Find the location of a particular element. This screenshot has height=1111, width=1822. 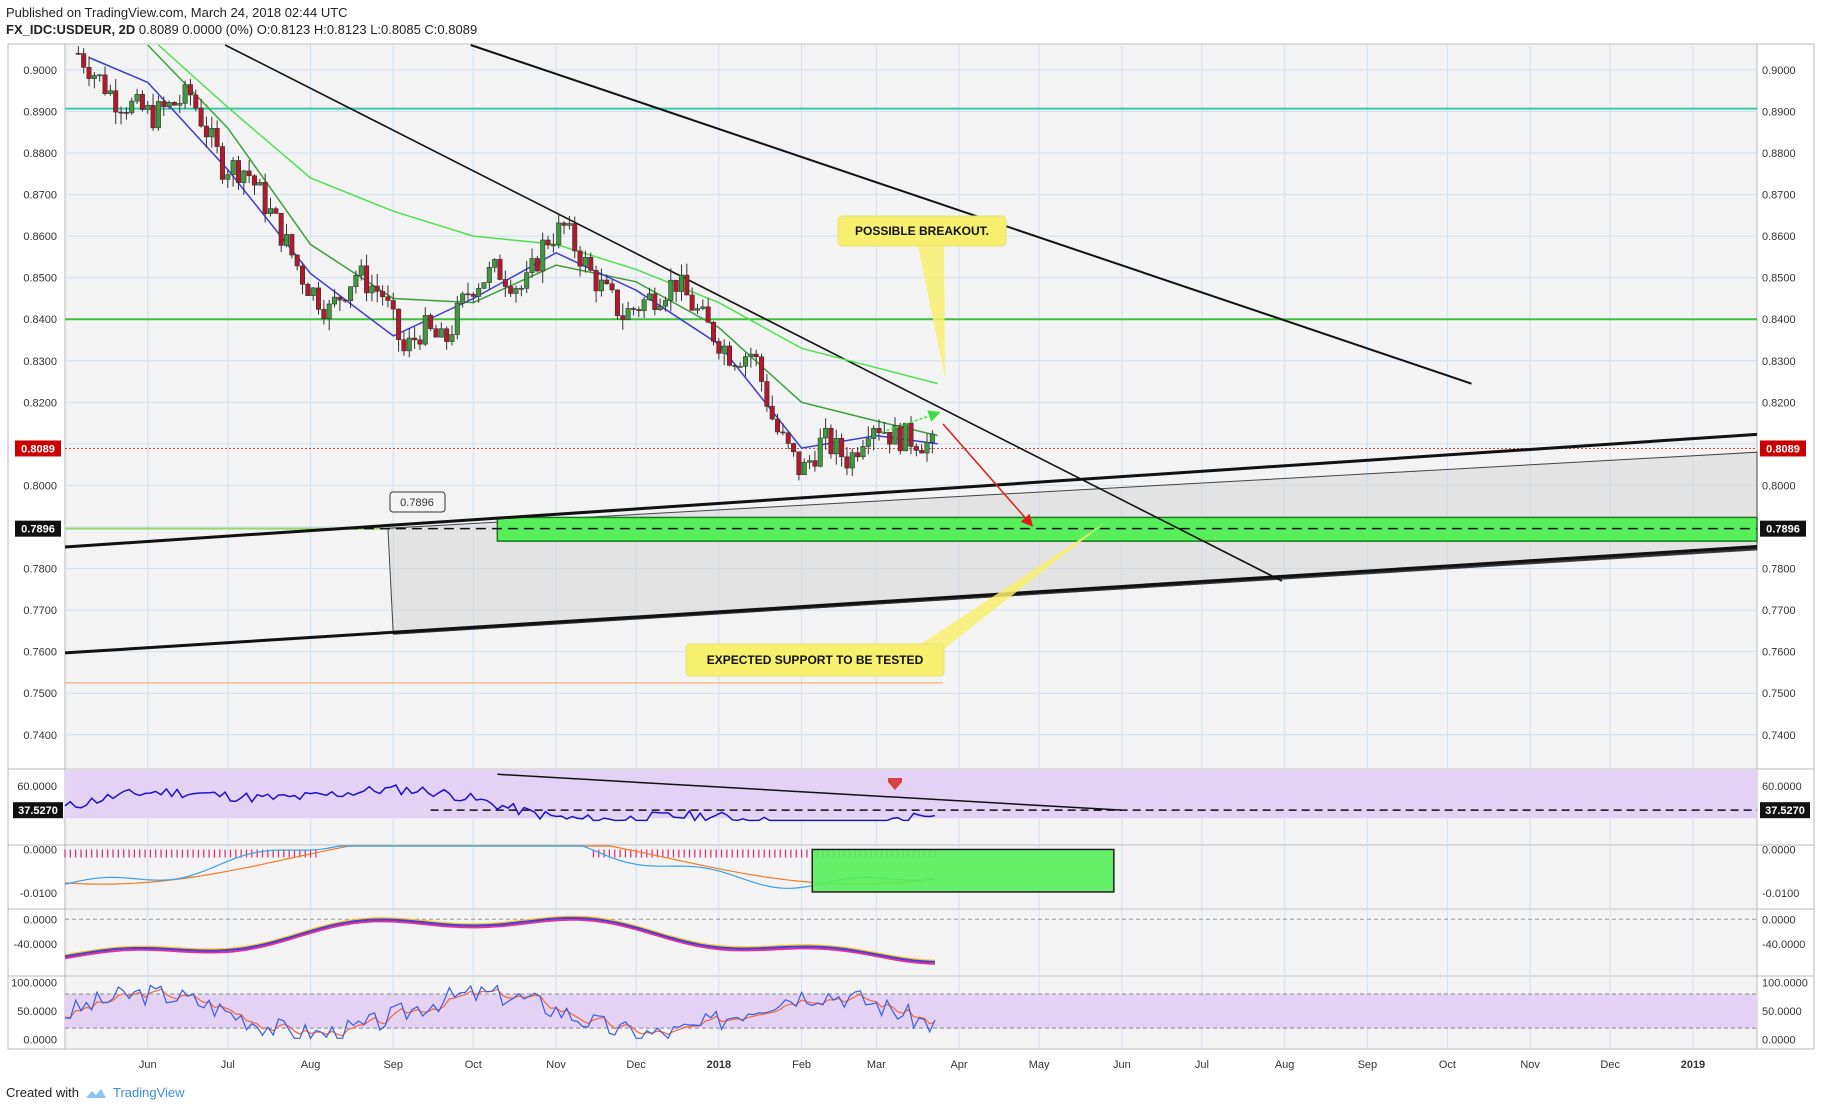

rsi-value-tag-left: 37.5270 is located at coordinates (38, 811).